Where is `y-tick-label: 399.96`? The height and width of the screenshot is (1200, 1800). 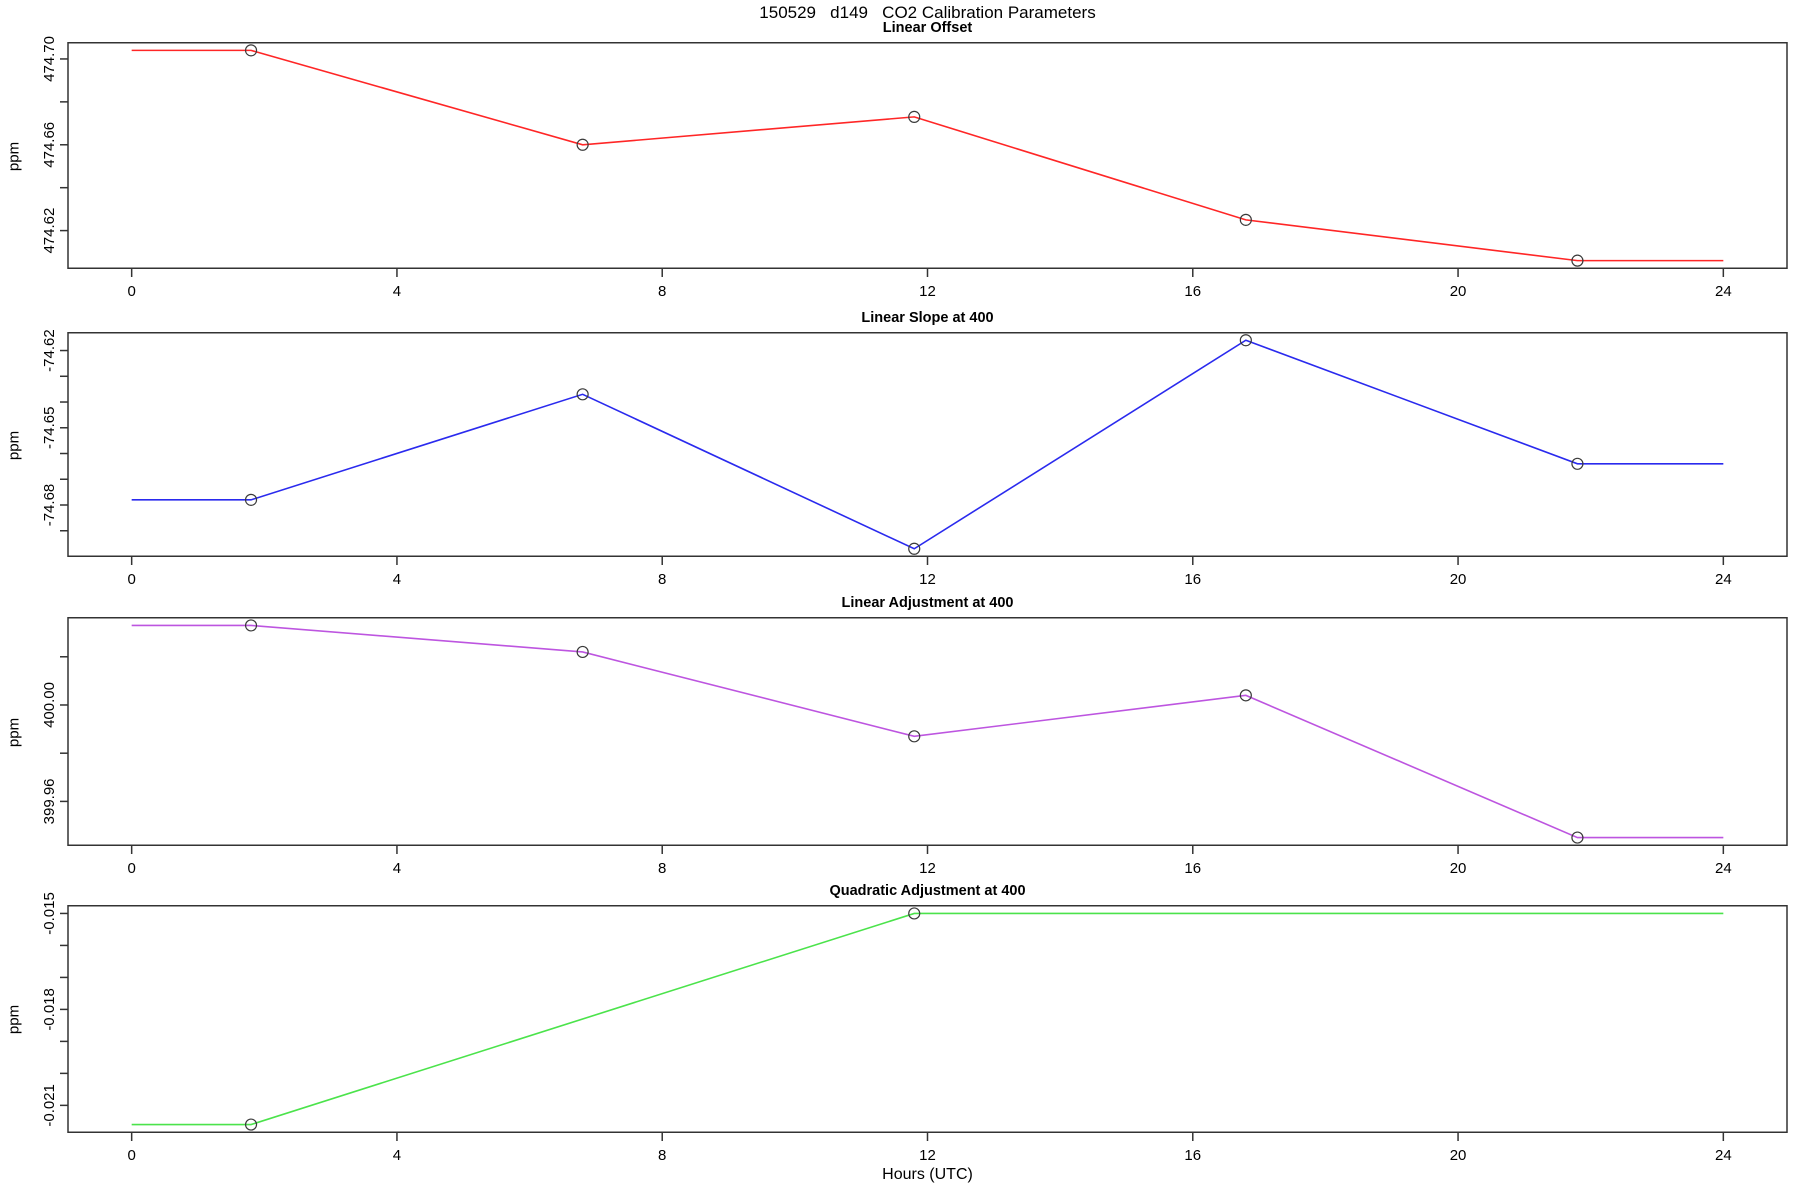
y-tick-label: 399.96 is located at coordinates (49, 801).